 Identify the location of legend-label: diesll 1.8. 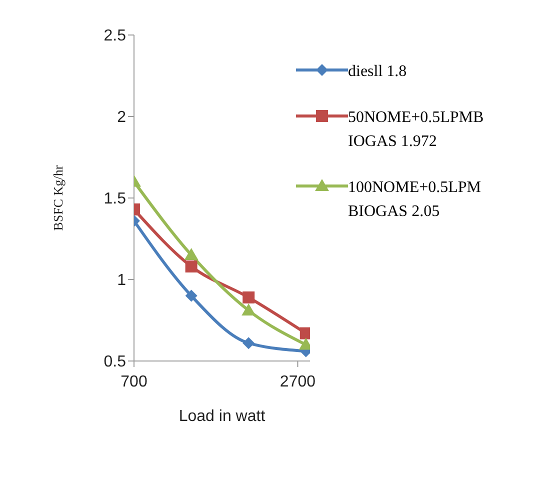
(378, 72).